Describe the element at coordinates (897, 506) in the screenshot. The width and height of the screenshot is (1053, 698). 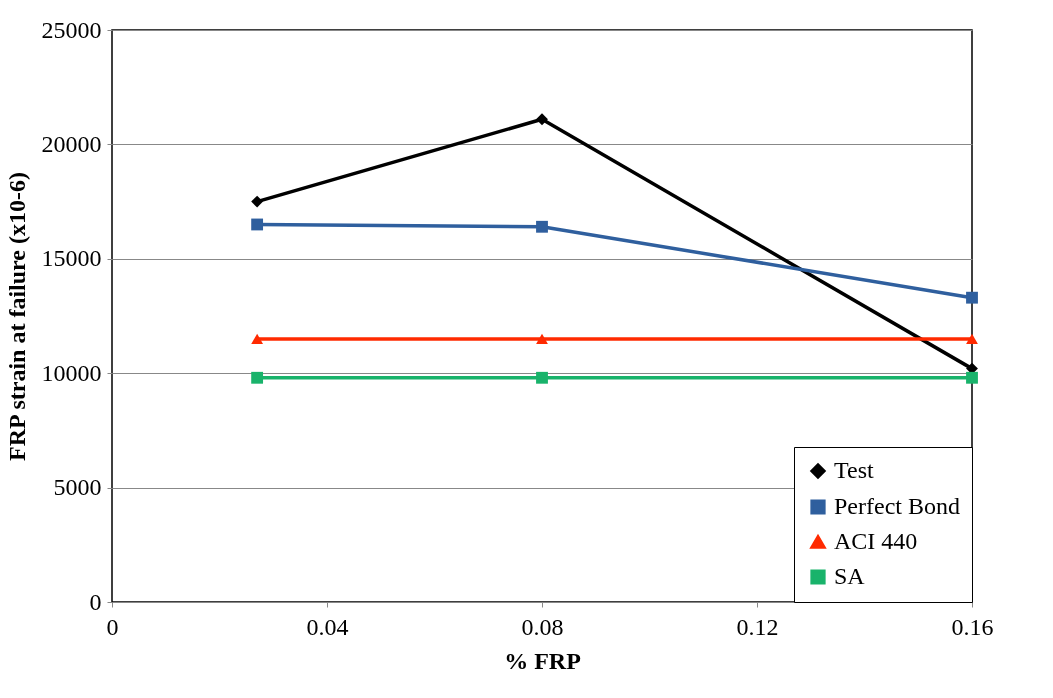
I see `legend-label: Perfect Bond` at that location.